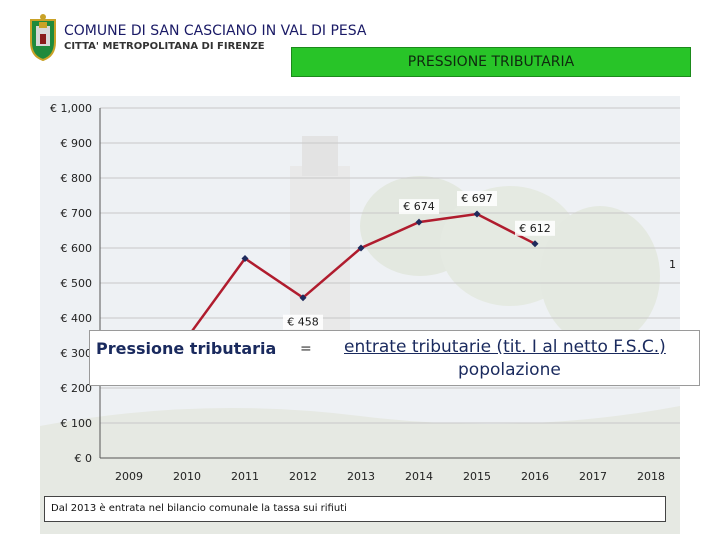  I want to click on formula-label: Pressione tributaria, so click(186, 348).